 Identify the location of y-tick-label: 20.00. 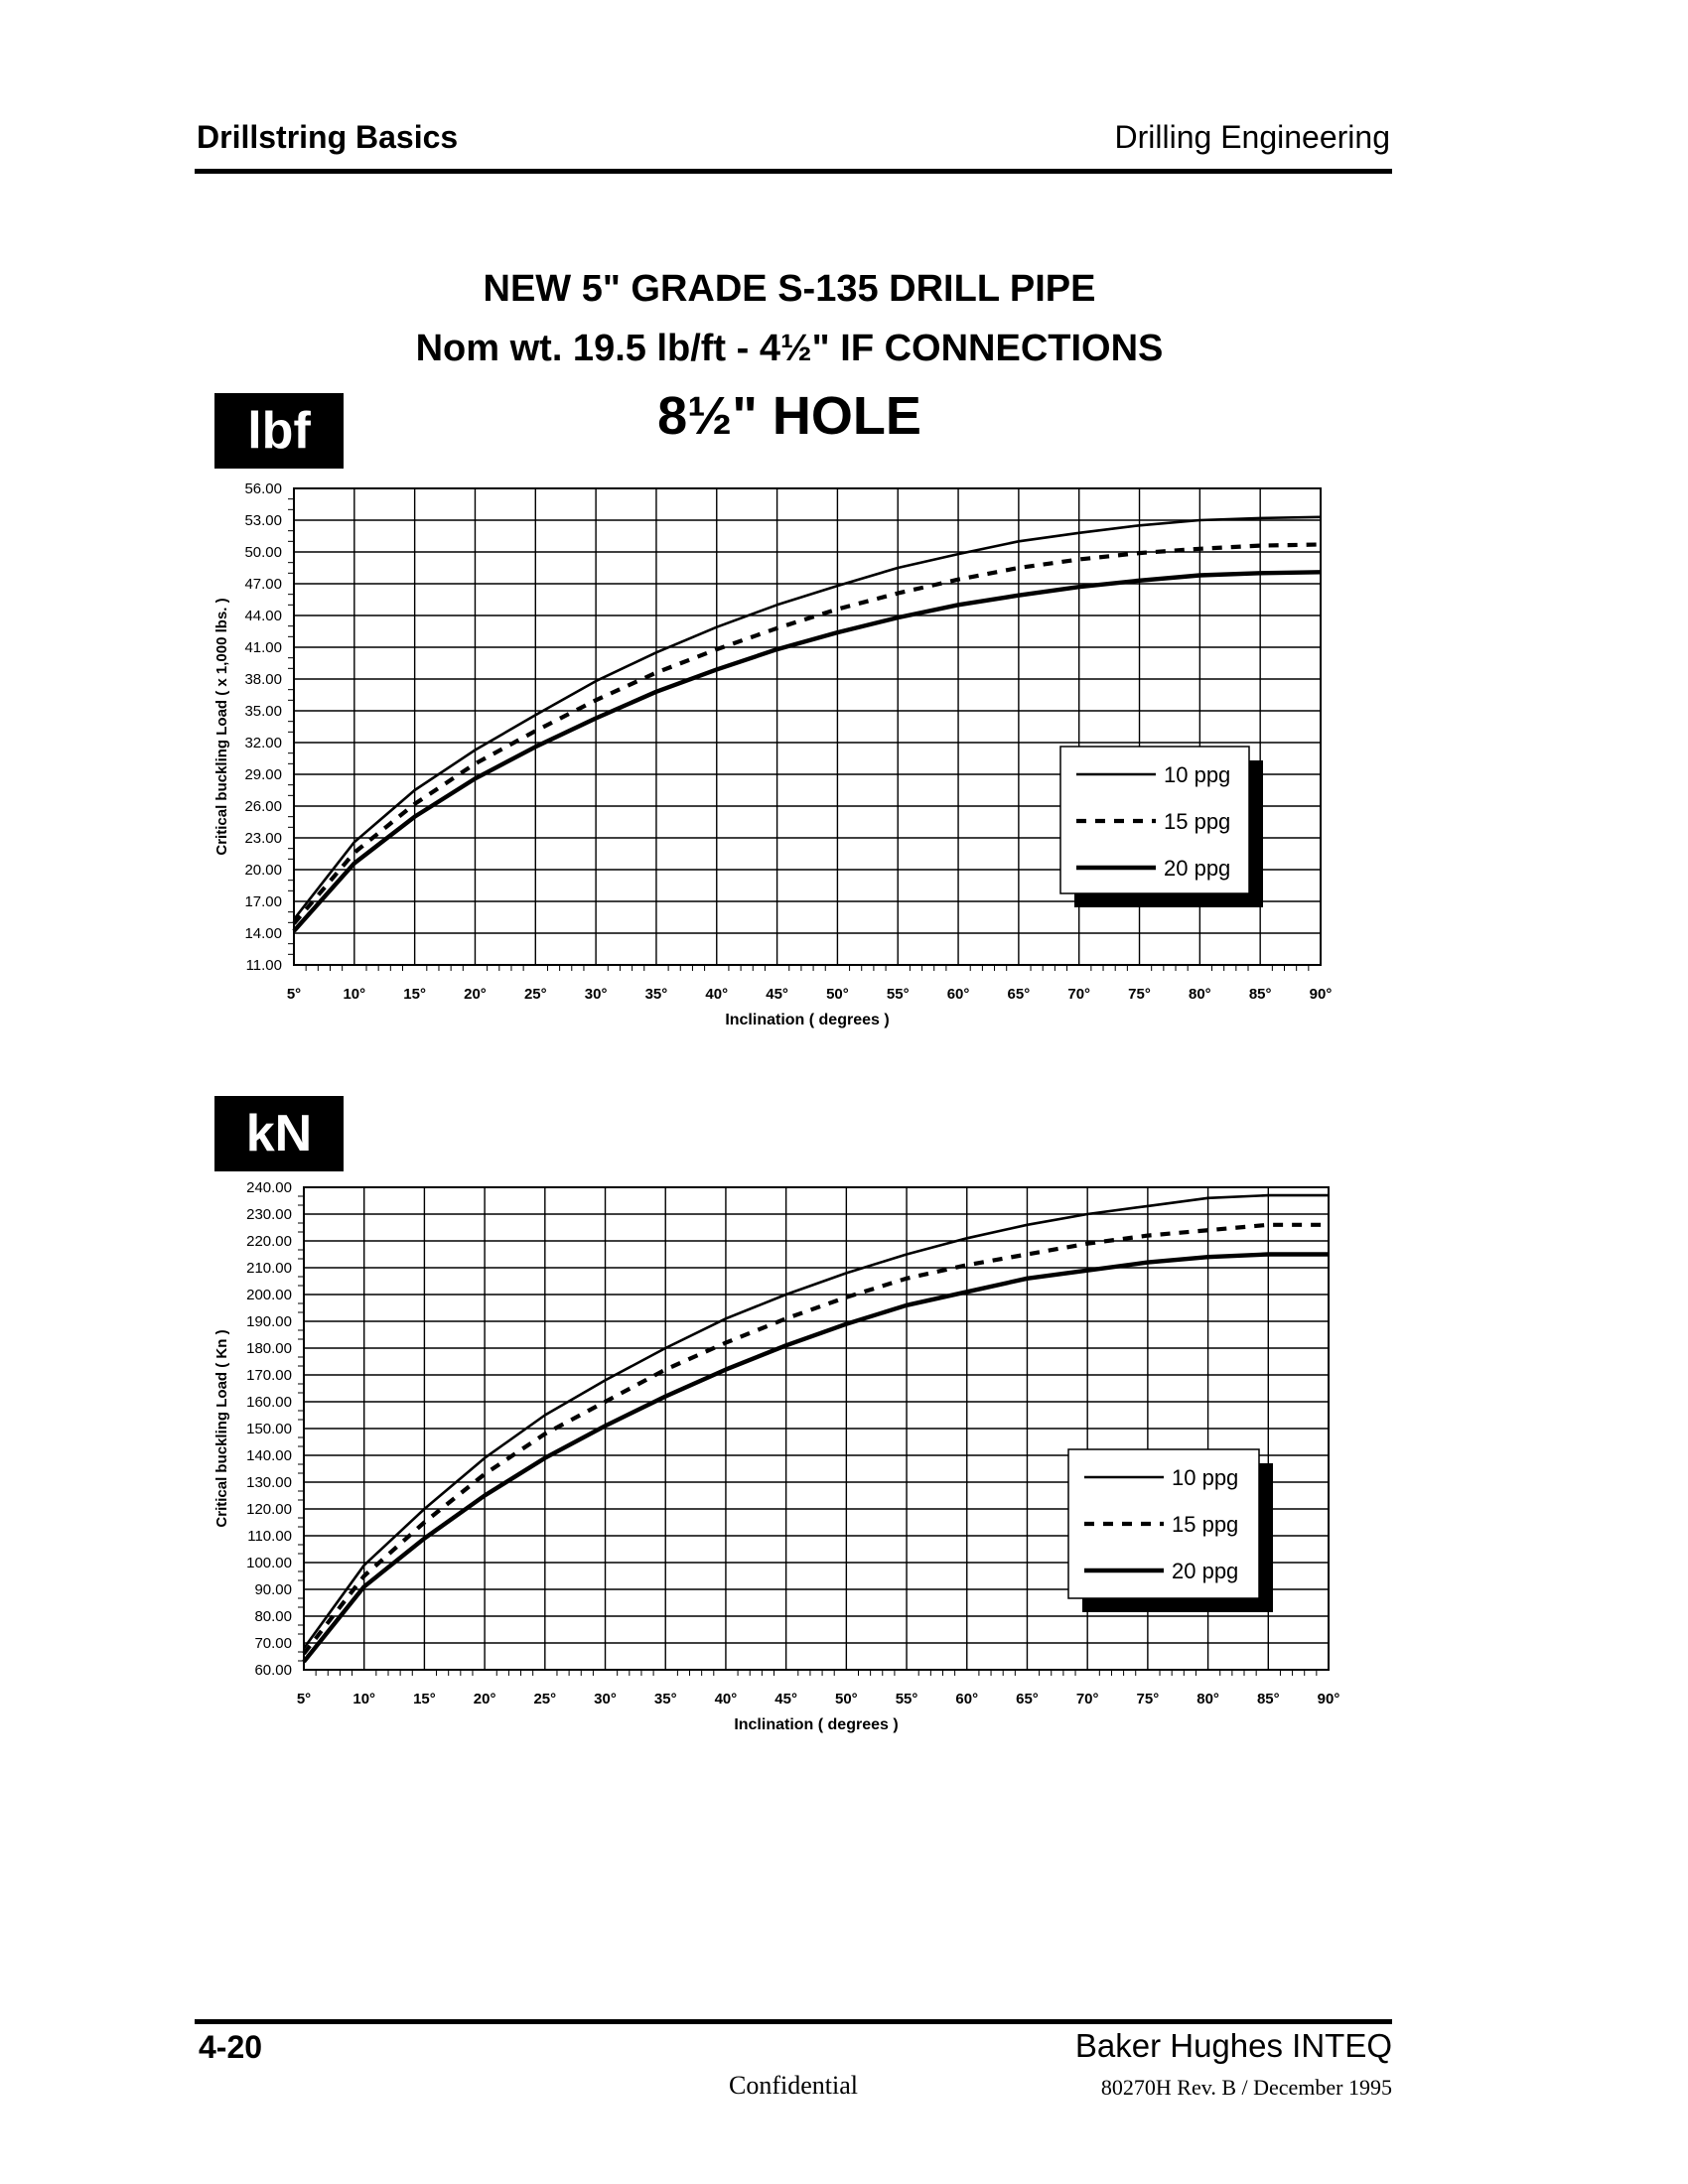
(263, 870).